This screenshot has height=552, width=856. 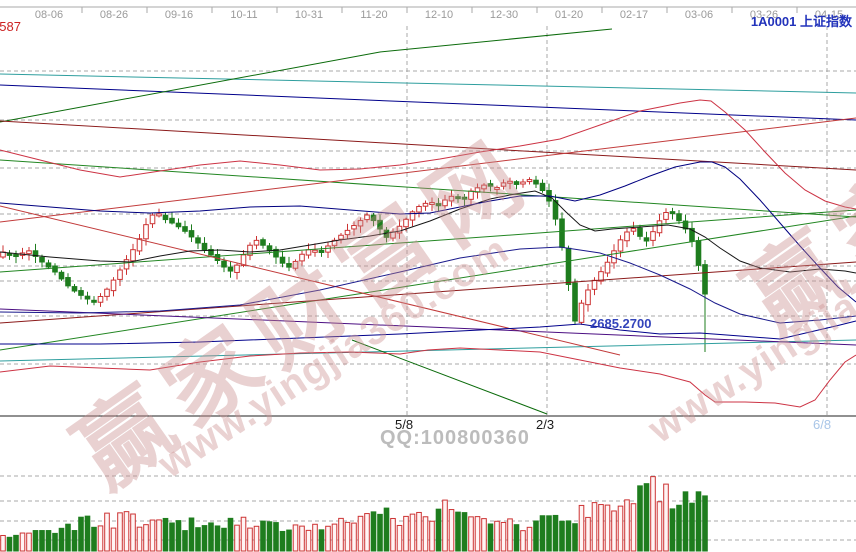 What do you see at coordinates (449, 377) in the screenshot?
I see `green-steep-desc-line` at bounding box center [449, 377].